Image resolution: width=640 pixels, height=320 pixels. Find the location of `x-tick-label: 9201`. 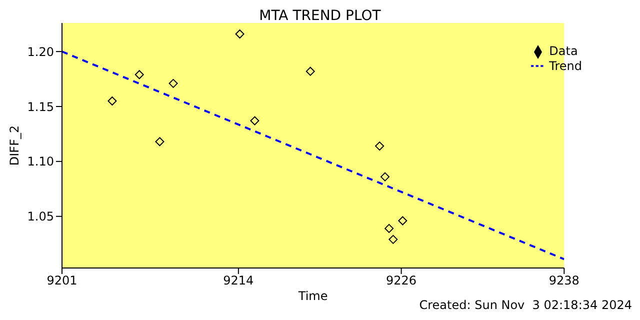

x-tick-label: 9201 is located at coordinates (62, 281).